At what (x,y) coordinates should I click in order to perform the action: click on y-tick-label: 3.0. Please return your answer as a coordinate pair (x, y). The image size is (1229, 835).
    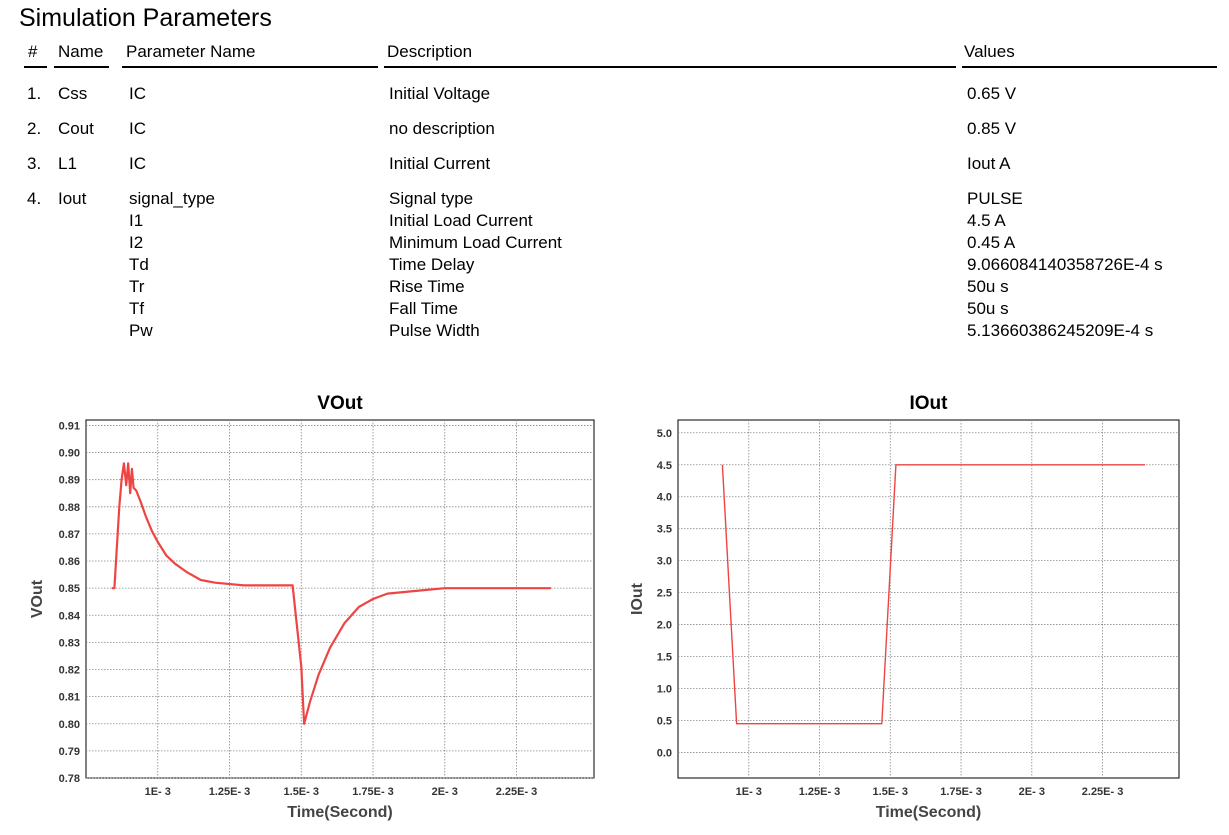
    Looking at the image, I should click on (664, 562).